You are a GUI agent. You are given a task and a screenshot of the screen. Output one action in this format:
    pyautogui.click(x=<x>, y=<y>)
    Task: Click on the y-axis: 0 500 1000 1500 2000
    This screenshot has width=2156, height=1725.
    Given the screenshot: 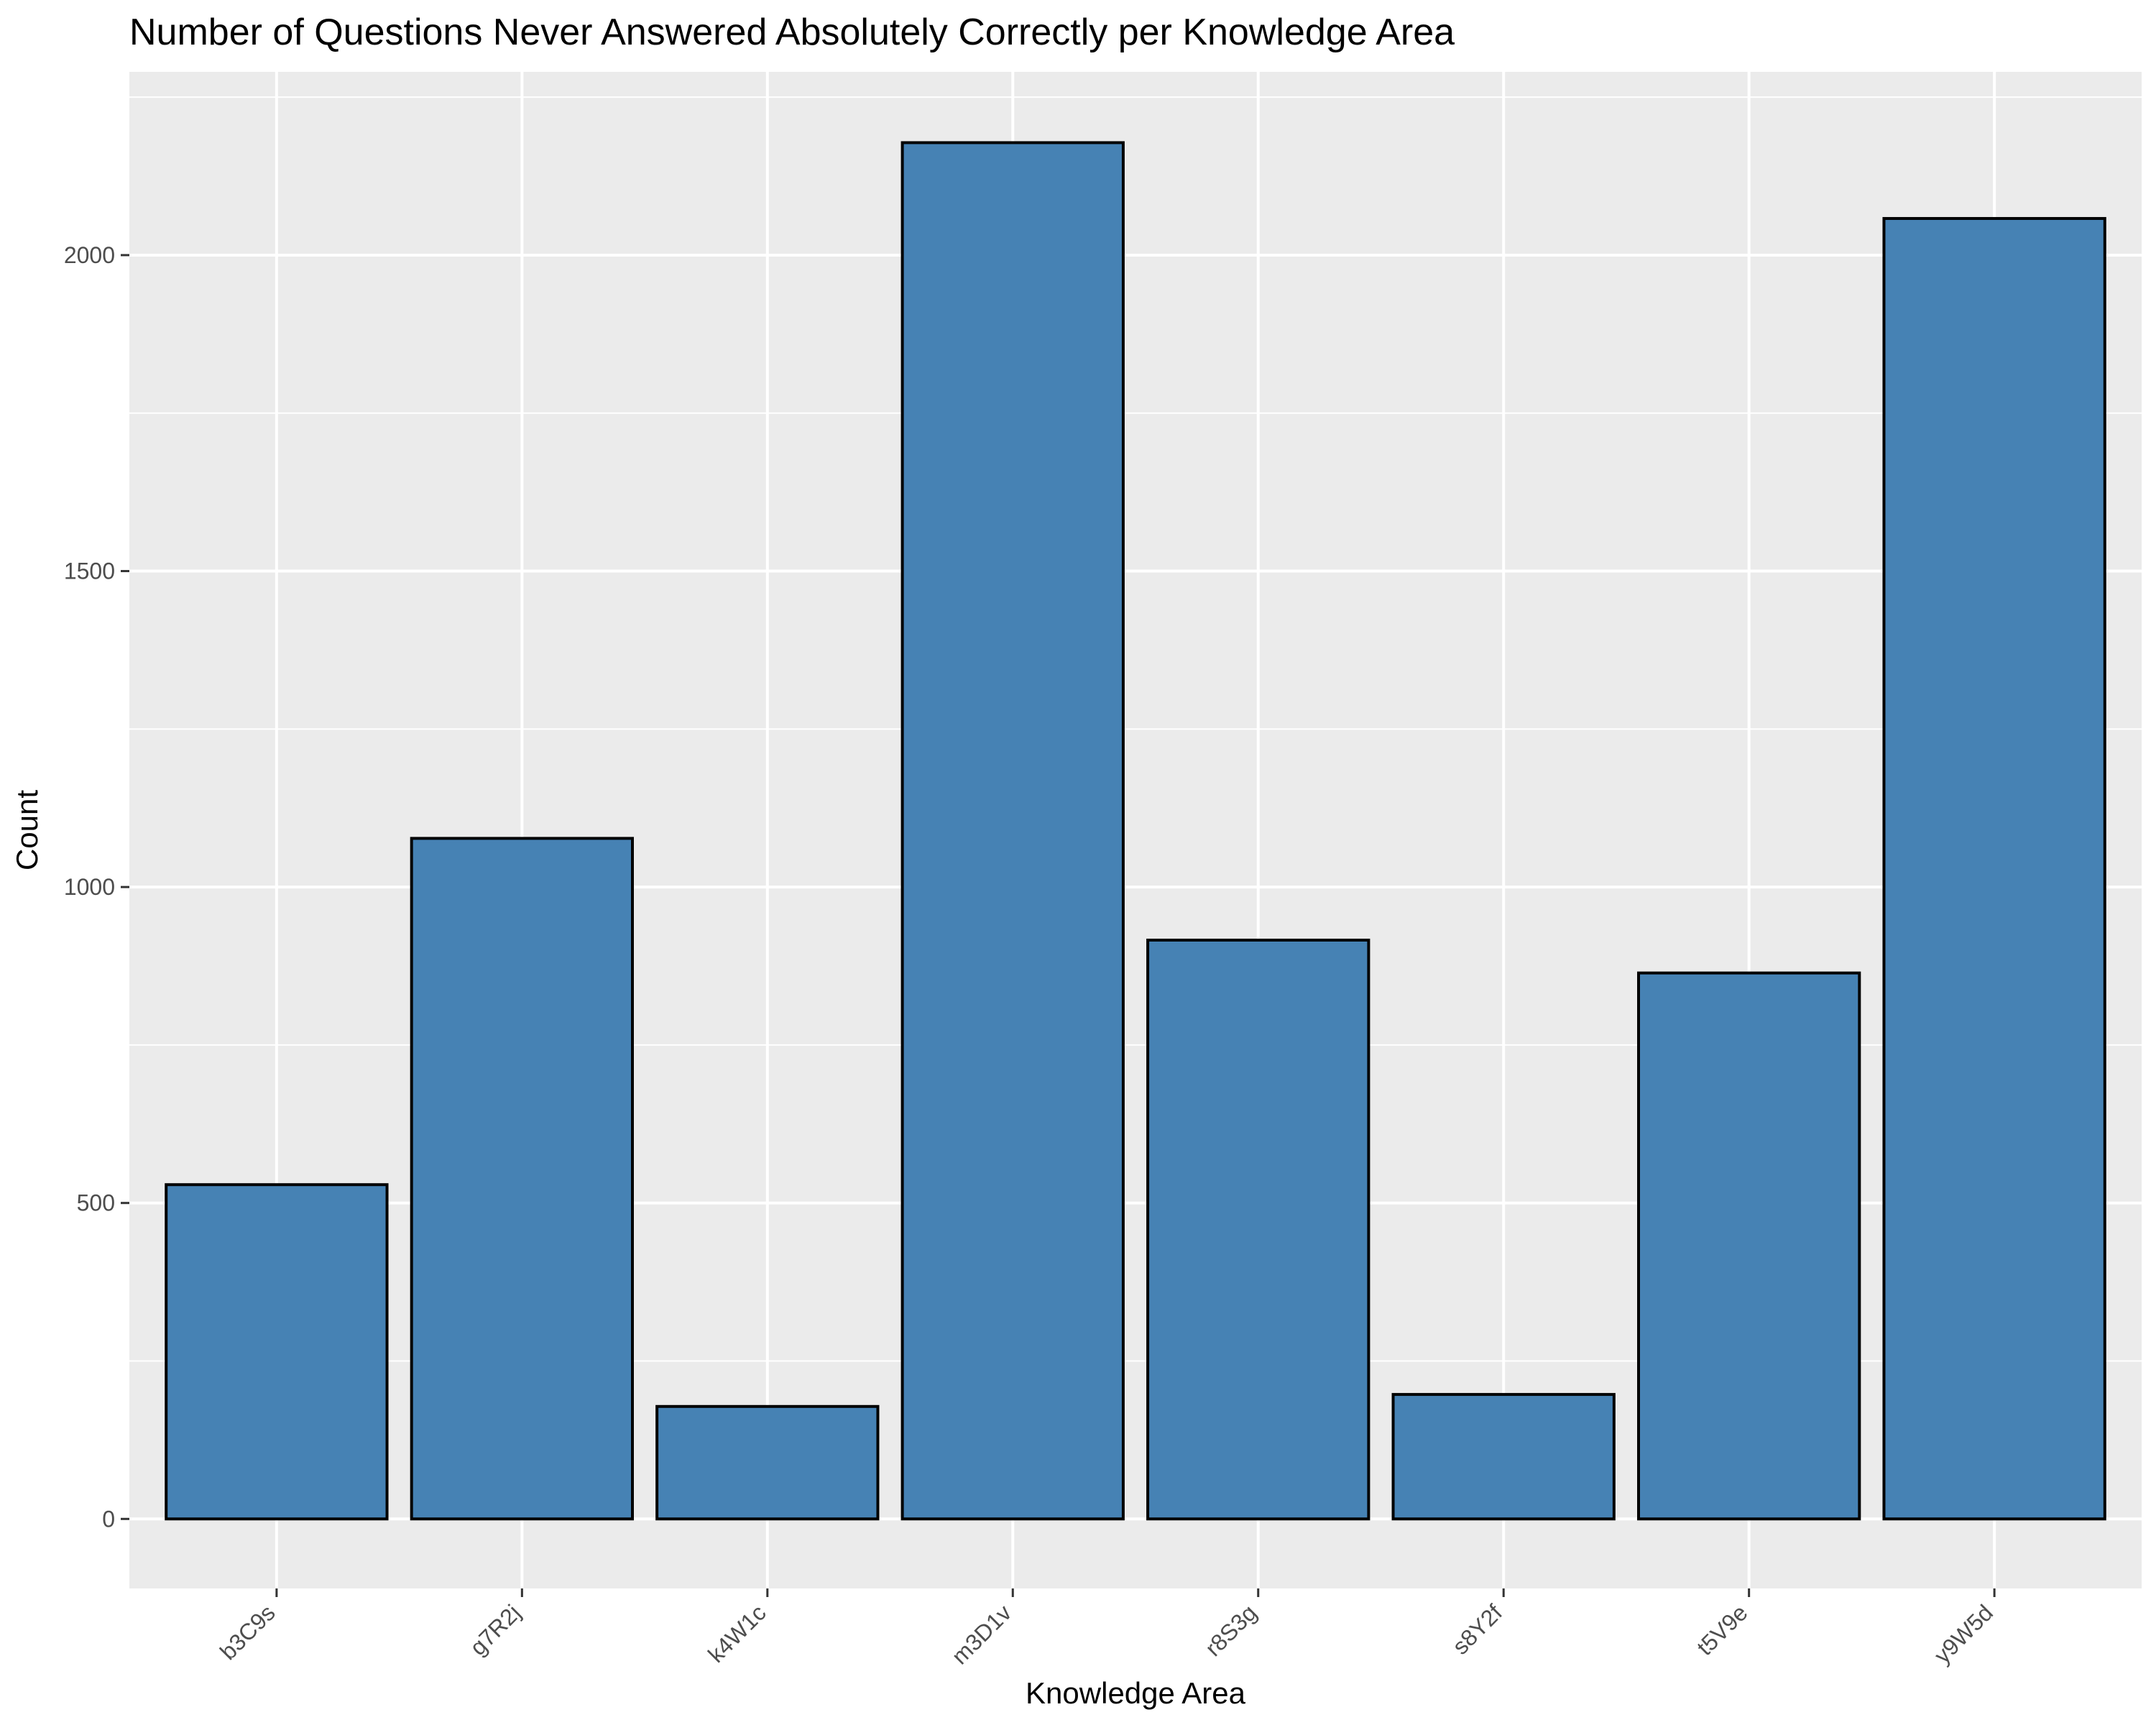 What is the action you would take?
    pyautogui.click(x=96, y=887)
    